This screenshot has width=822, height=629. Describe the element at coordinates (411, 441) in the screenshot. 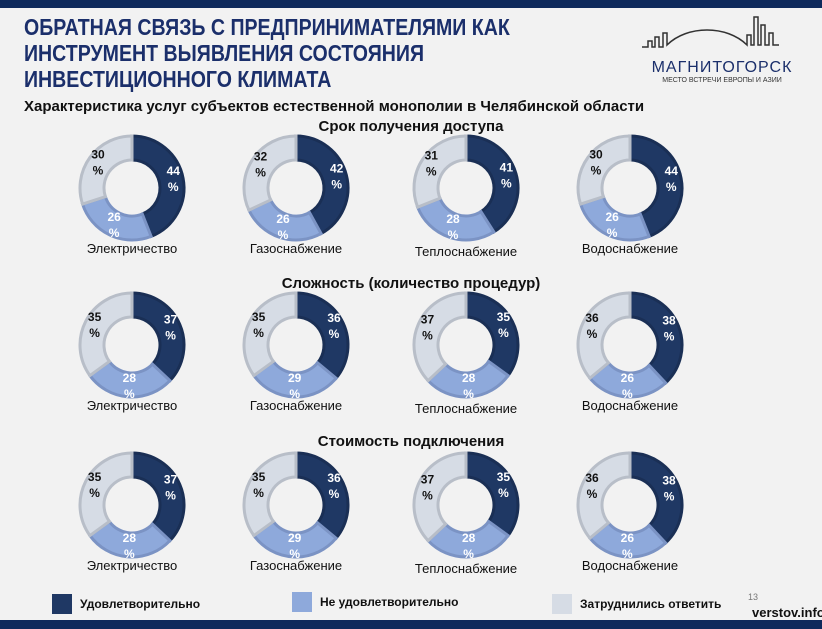

I see `section-title-cost: Стоимость подключения` at that location.